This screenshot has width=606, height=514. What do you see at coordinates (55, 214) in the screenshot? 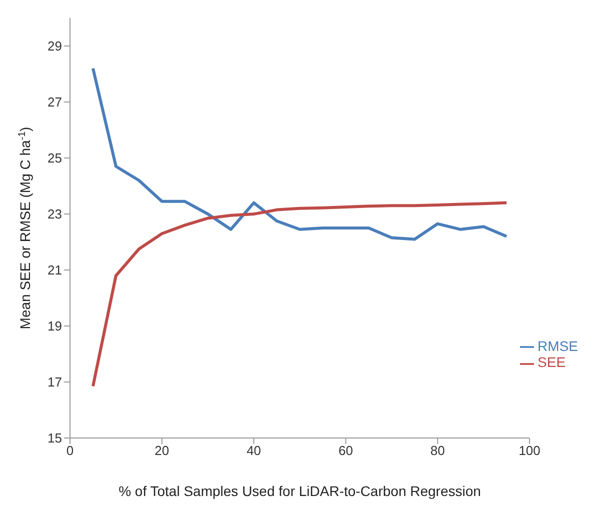
I see `y-tick-label: 23` at bounding box center [55, 214].